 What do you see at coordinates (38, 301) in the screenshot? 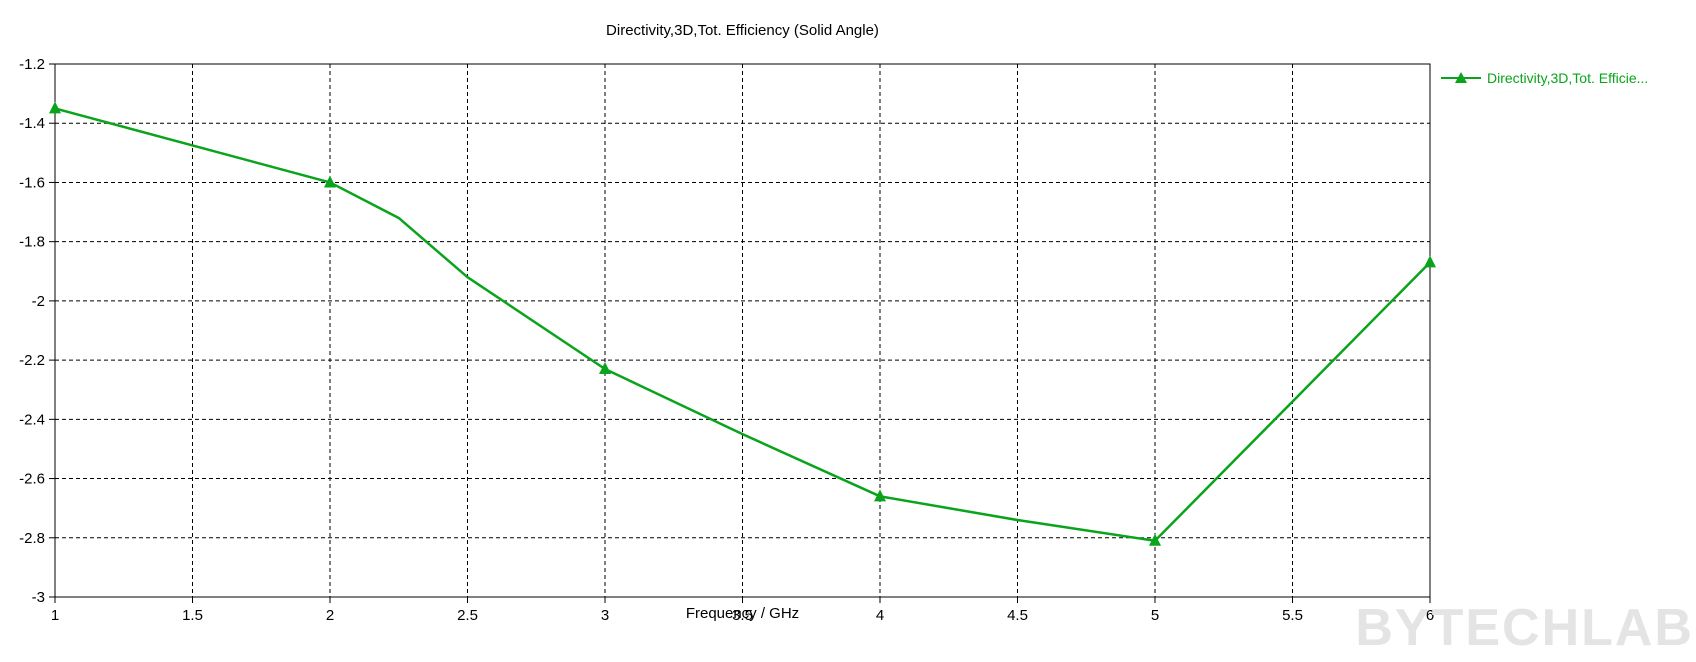
I see `y-tick-label: -2` at bounding box center [38, 301].